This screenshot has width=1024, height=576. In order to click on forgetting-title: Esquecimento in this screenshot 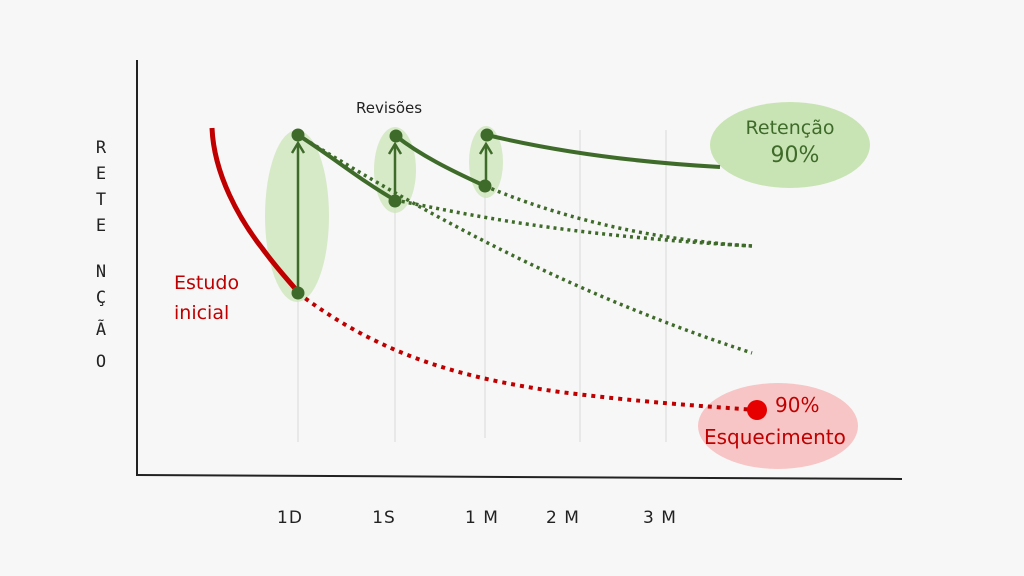, I will do `click(775, 437)`.